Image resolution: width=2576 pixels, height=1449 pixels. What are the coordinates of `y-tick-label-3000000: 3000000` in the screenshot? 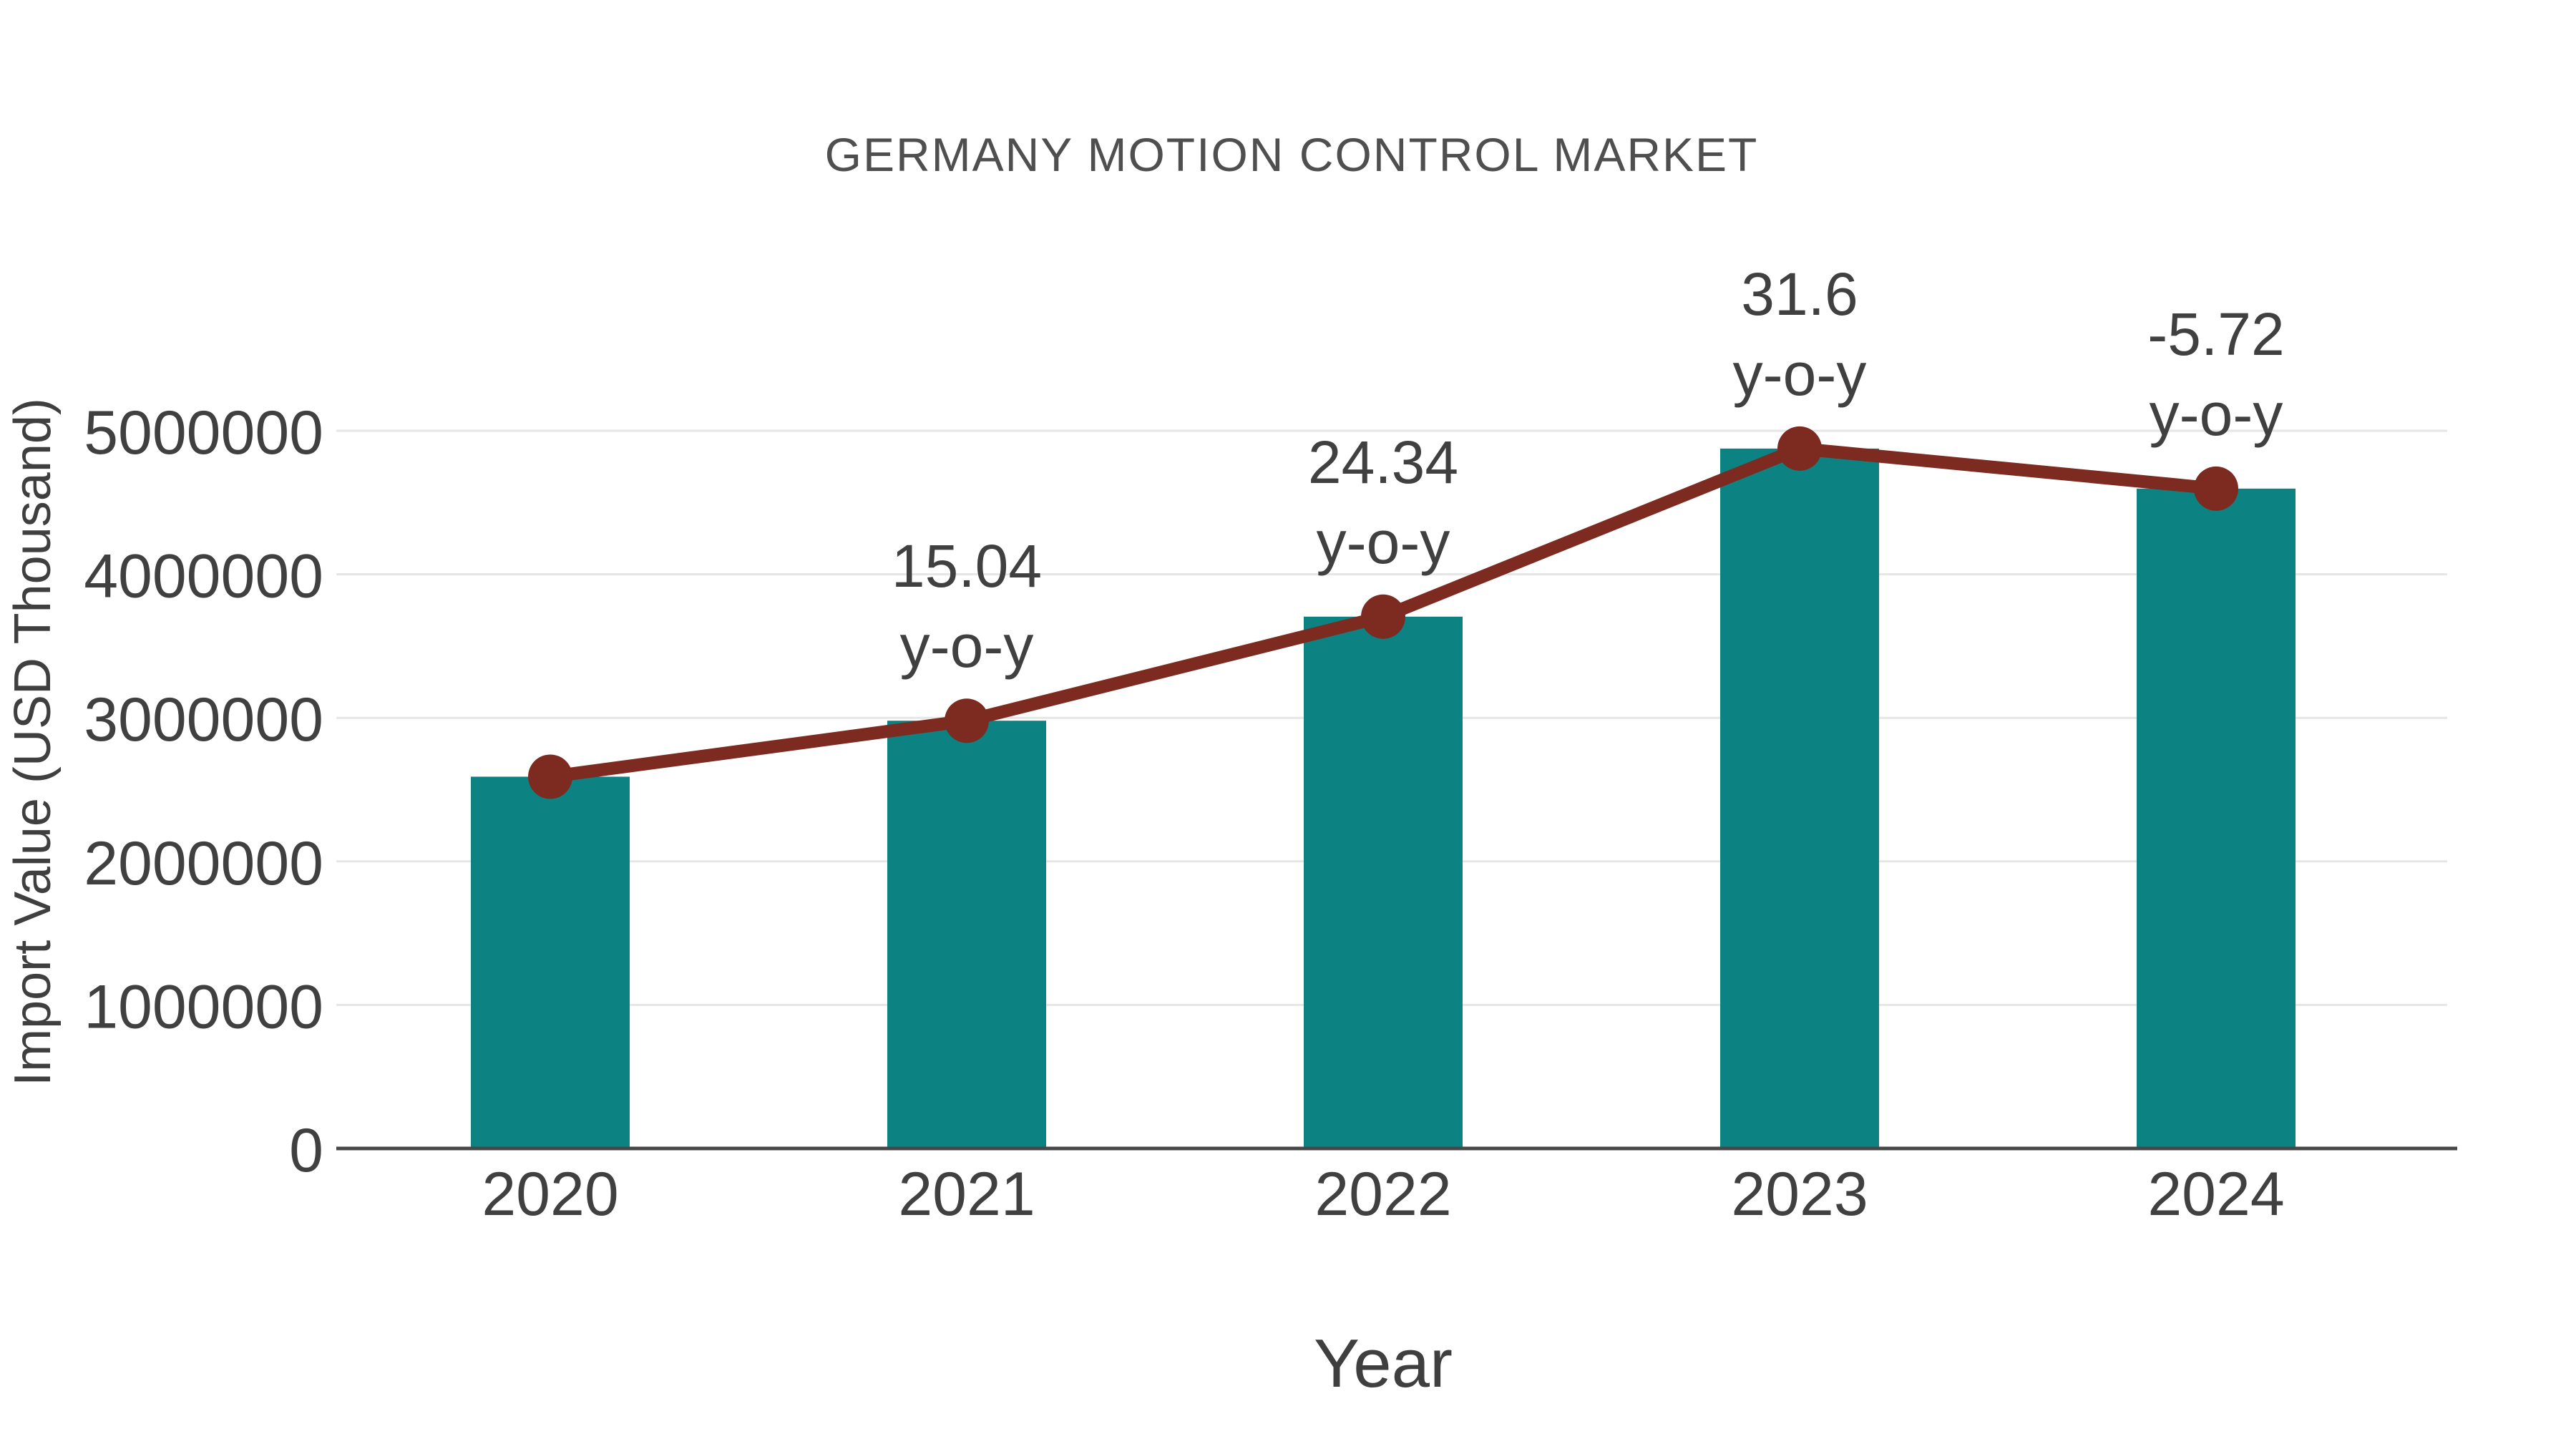 It's located at (203, 720).